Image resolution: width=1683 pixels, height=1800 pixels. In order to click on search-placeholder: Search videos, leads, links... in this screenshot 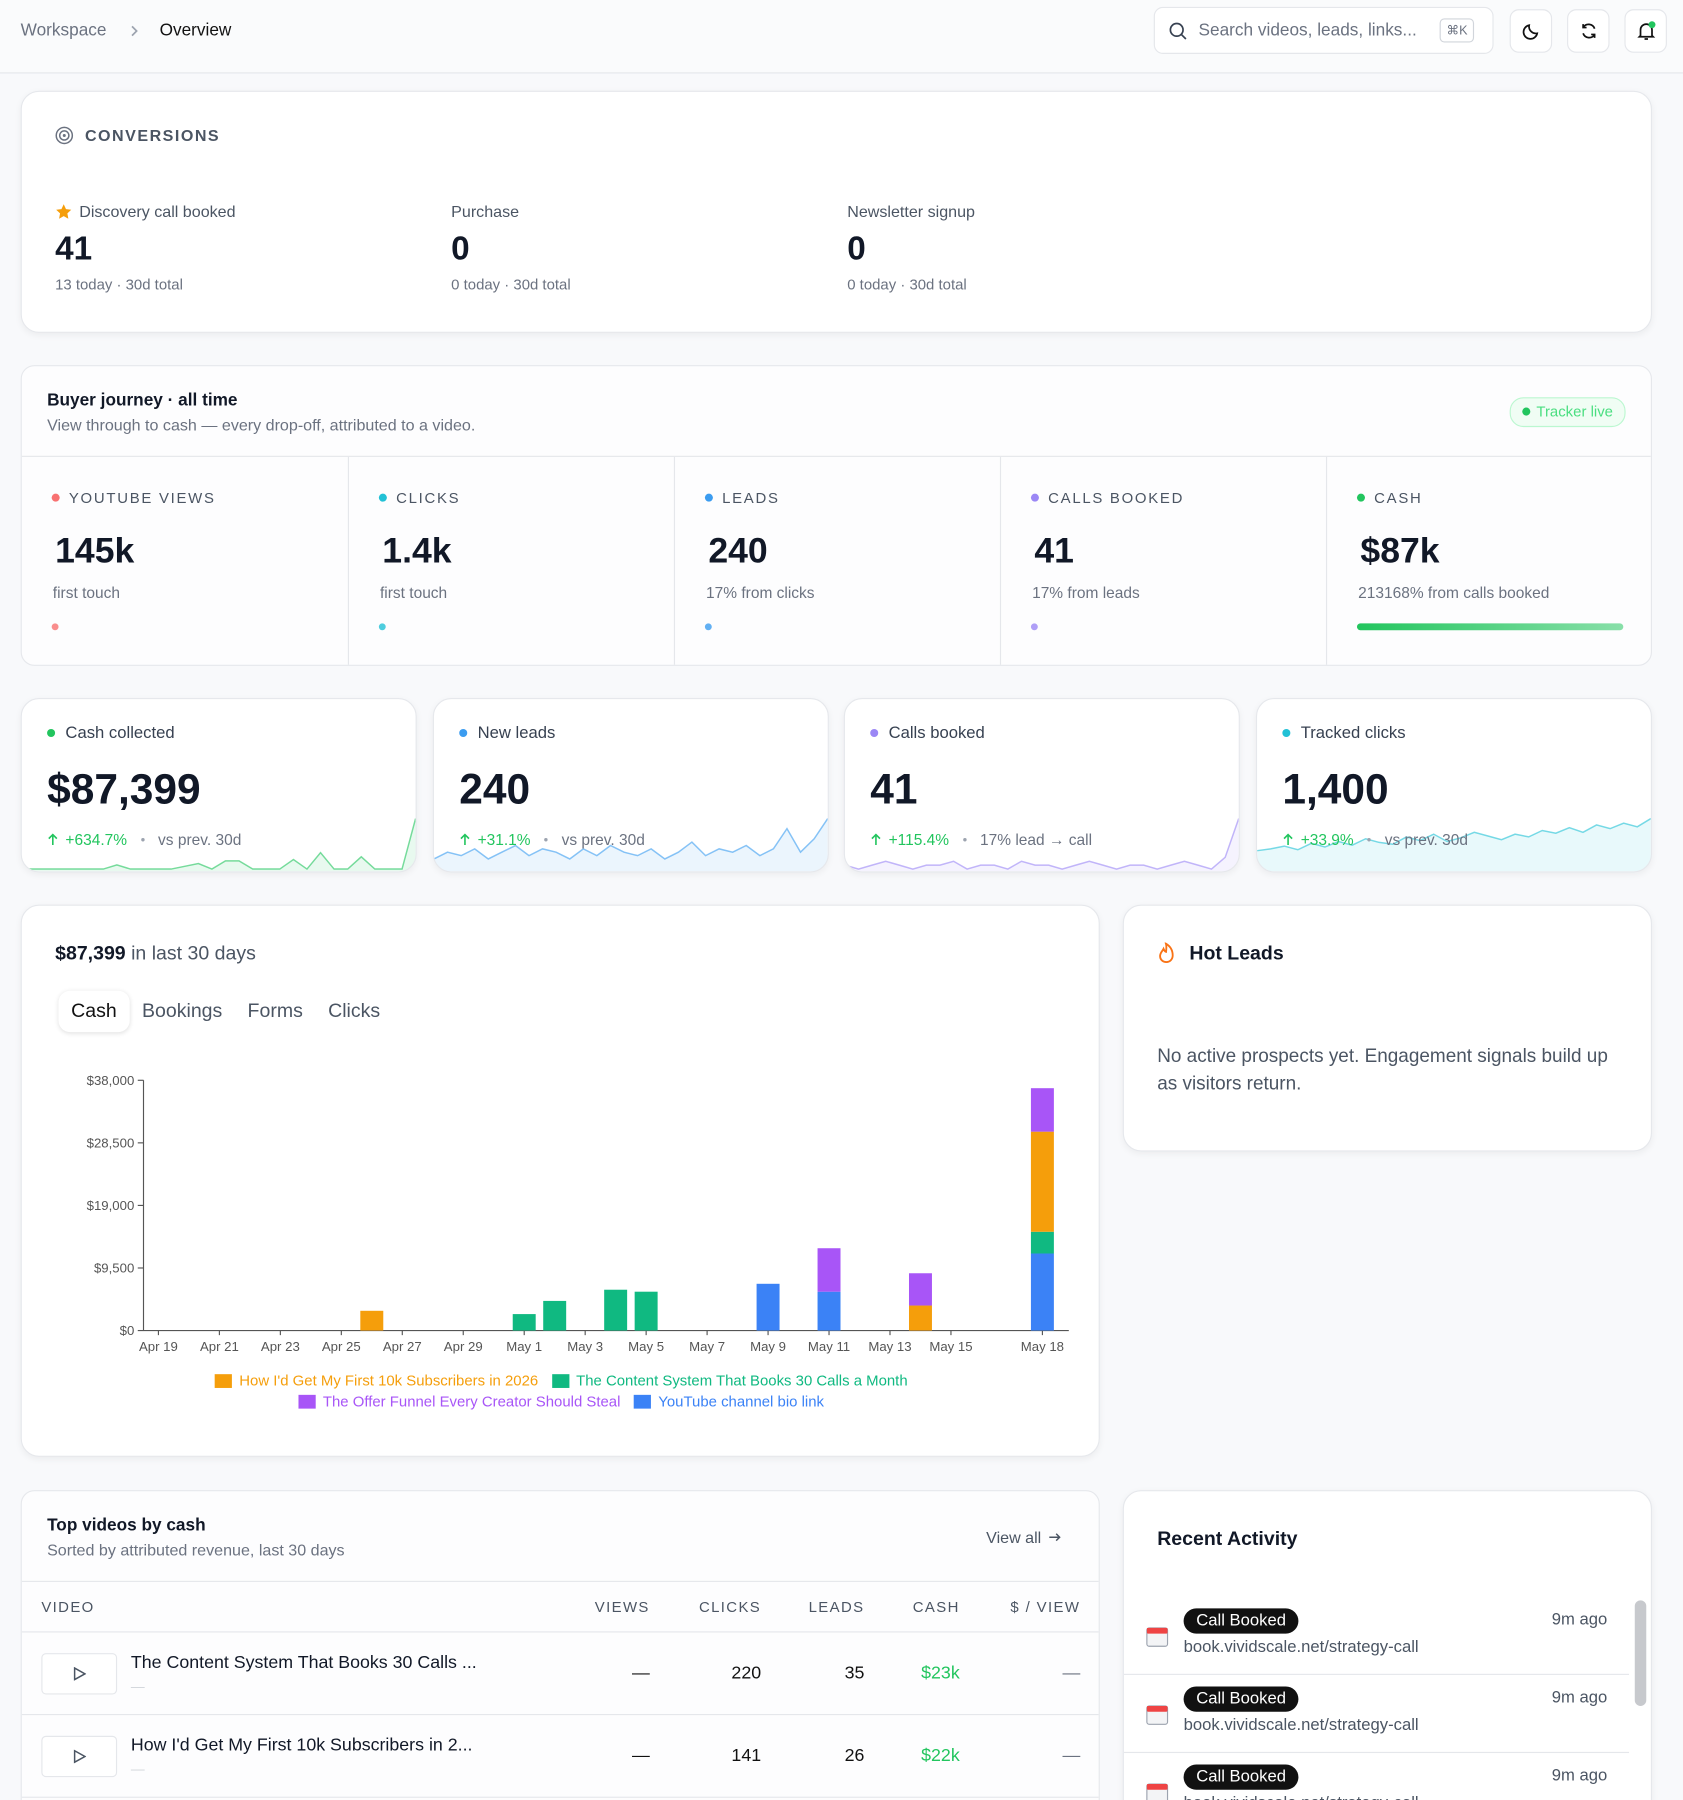, I will do `click(1307, 30)`.